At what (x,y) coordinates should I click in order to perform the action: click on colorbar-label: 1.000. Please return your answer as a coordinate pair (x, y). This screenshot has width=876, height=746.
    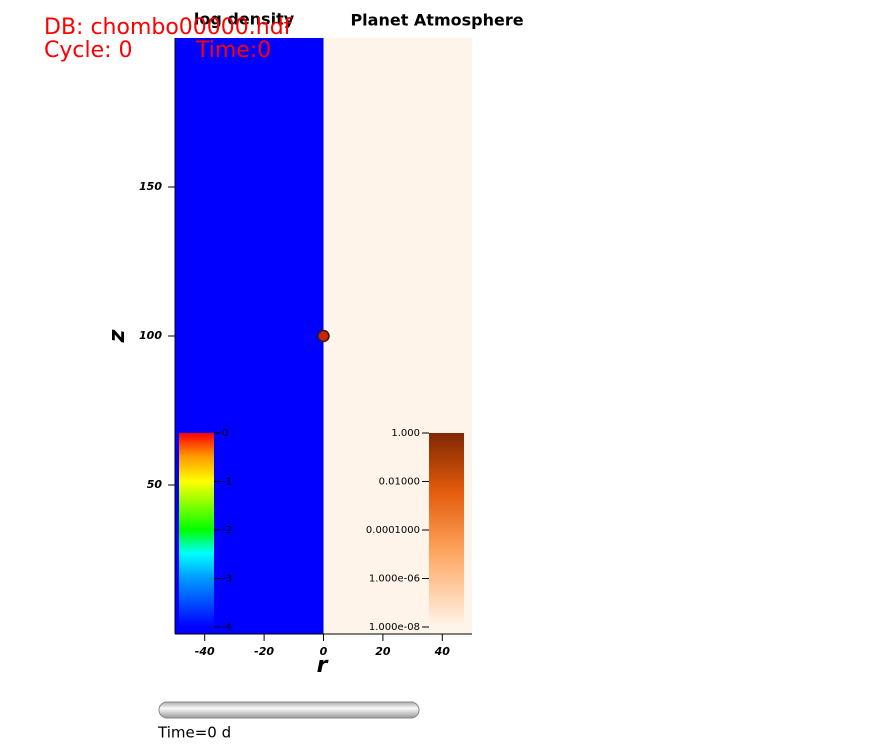
    Looking at the image, I should click on (405, 433).